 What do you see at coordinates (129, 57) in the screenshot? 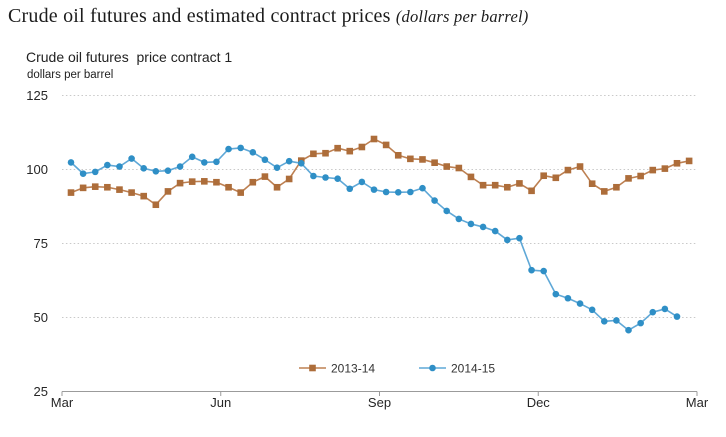
I see `chart-subtitle: Crude oil futures price contract 1` at bounding box center [129, 57].